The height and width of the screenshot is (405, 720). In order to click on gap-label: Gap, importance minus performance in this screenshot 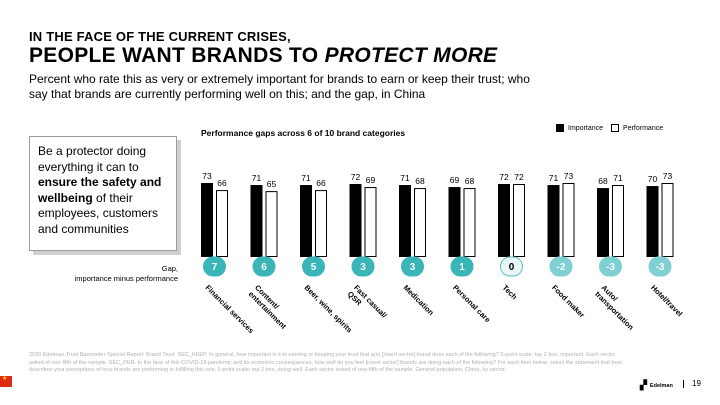, I will do `click(109, 274)`.